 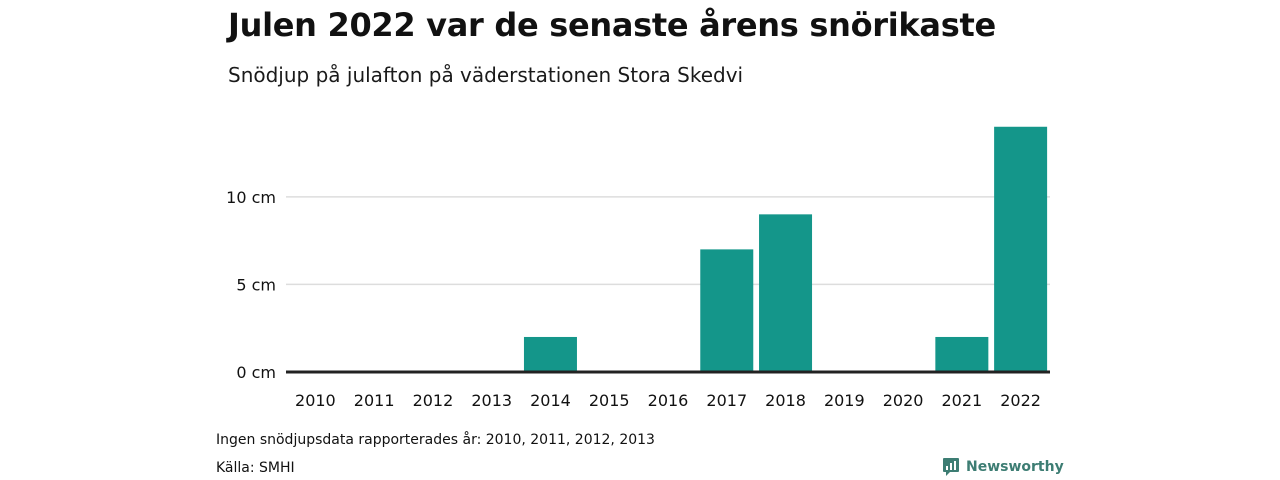 What do you see at coordinates (256, 284) in the screenshot?
I see `y-tick-label: 5 cm` at bounding box center [256, 284].